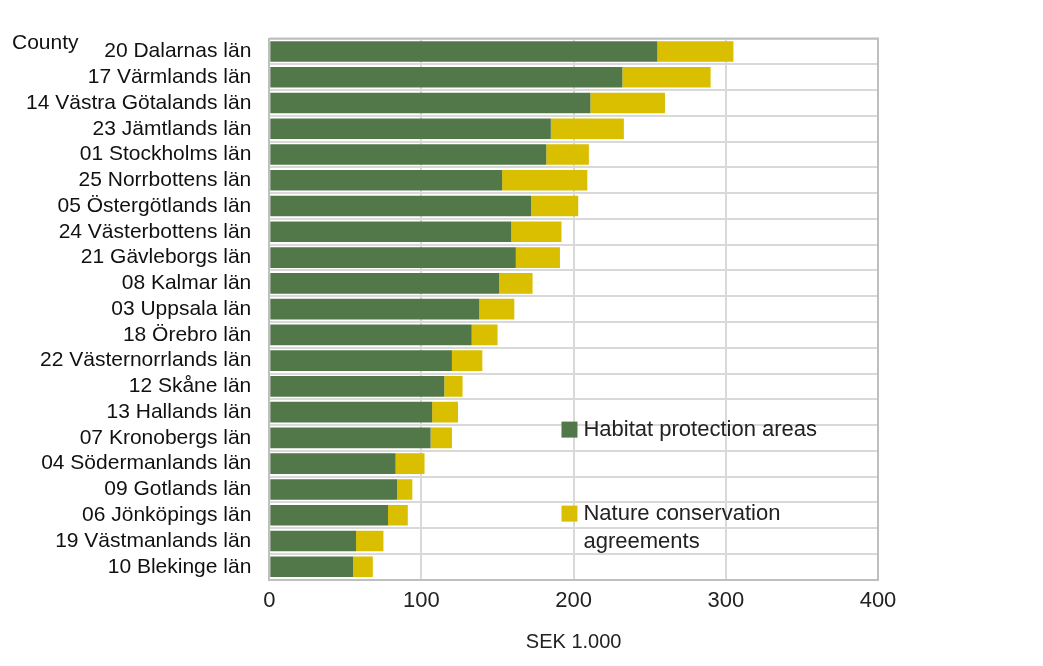 The width and height of the screenshot is (1043, 666). Describe the element at coordinates (146, 359) in the screenshot. I see `y-tick-label: 22 Västernorrlands län` at that location.